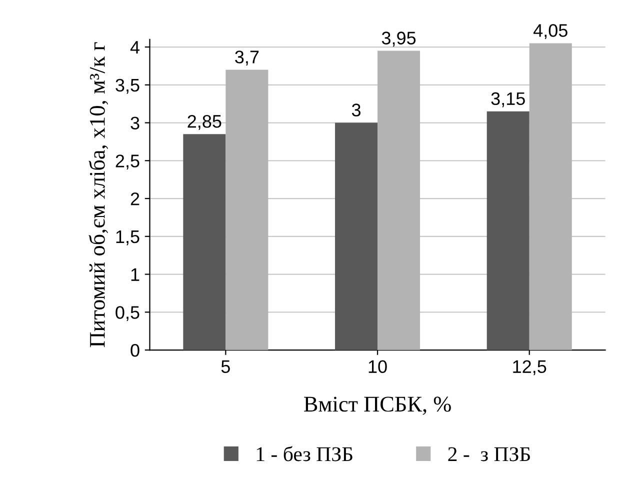 Image resolution: width=624 pixels, height=493 pixels. What do you see at coordinates (550, 32) in the screenshot?
I see `data-label: 4,05` at bounding box center [550, 32].